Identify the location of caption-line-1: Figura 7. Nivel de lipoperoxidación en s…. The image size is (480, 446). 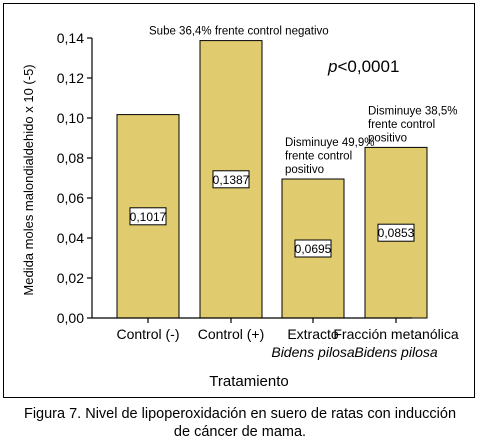
(240, 414).